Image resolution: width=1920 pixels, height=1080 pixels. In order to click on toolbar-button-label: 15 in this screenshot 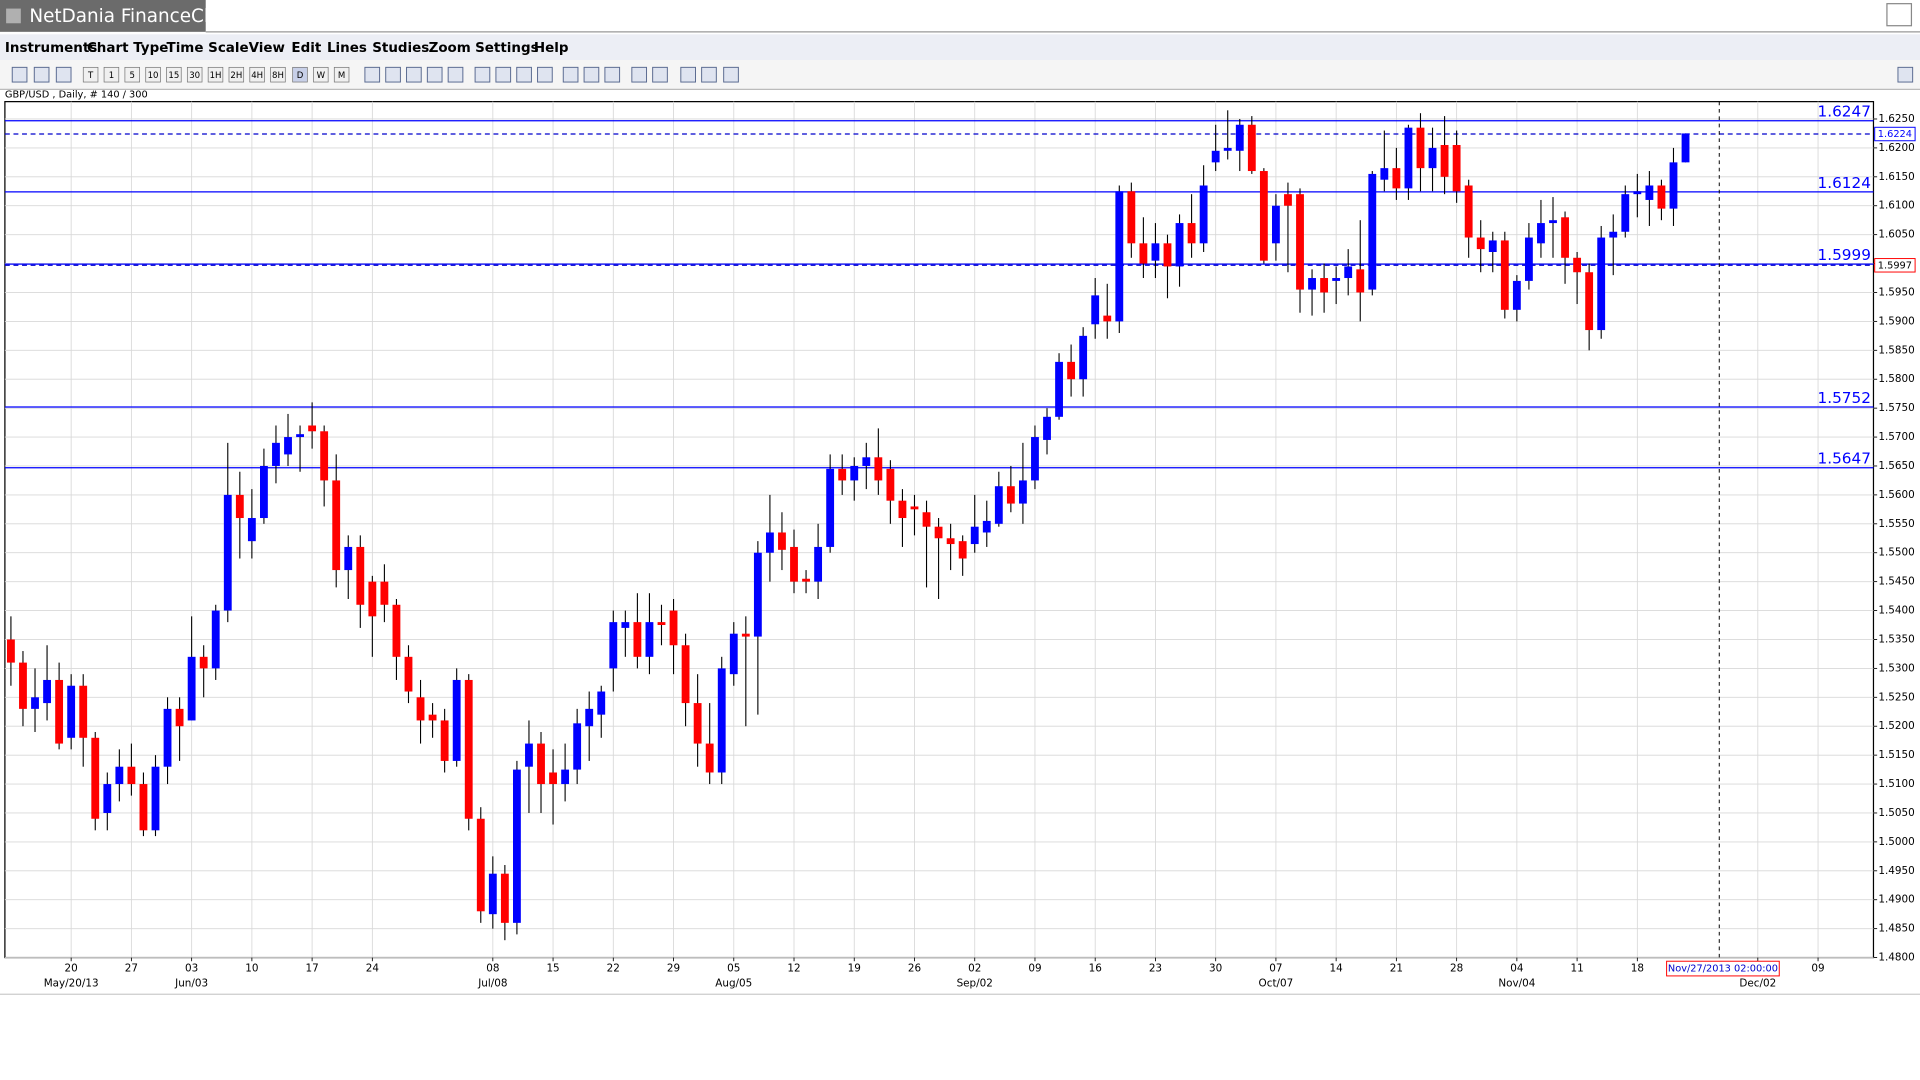, I will do `click(173, 76)`.